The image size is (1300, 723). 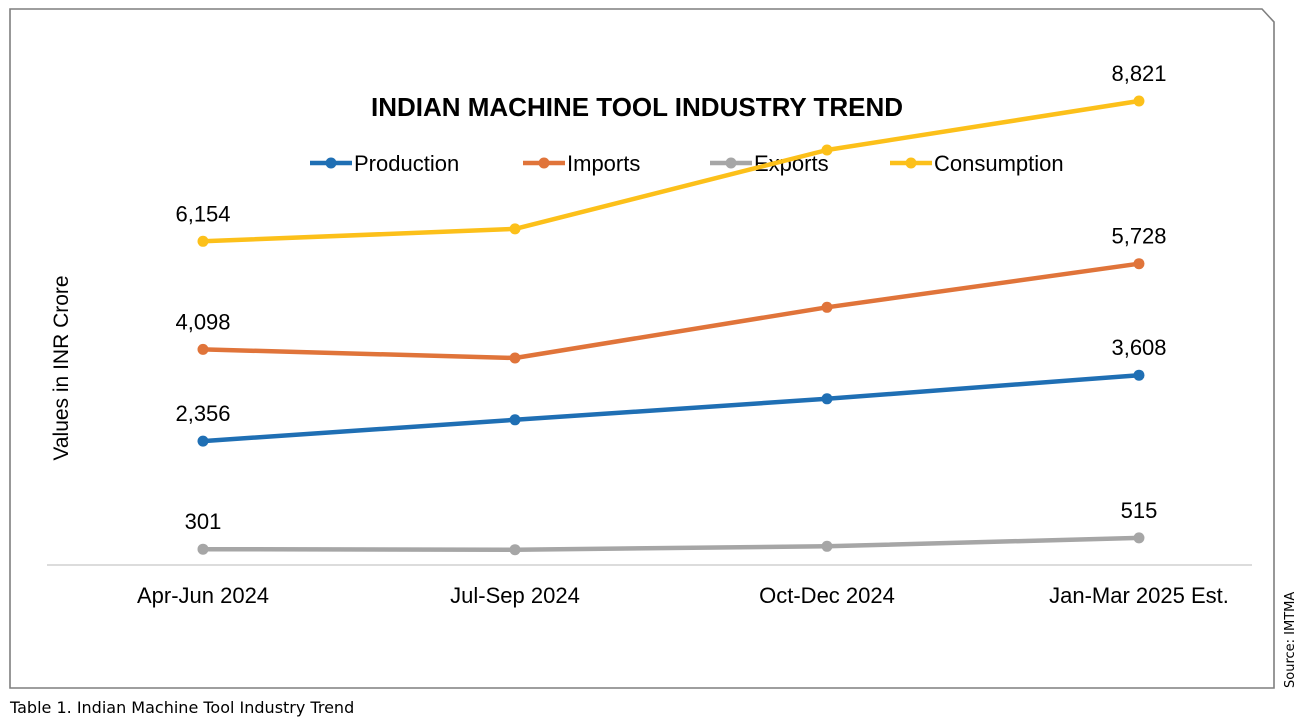 I want to click on legend-label: Consumption, so click(x=999, y=163).